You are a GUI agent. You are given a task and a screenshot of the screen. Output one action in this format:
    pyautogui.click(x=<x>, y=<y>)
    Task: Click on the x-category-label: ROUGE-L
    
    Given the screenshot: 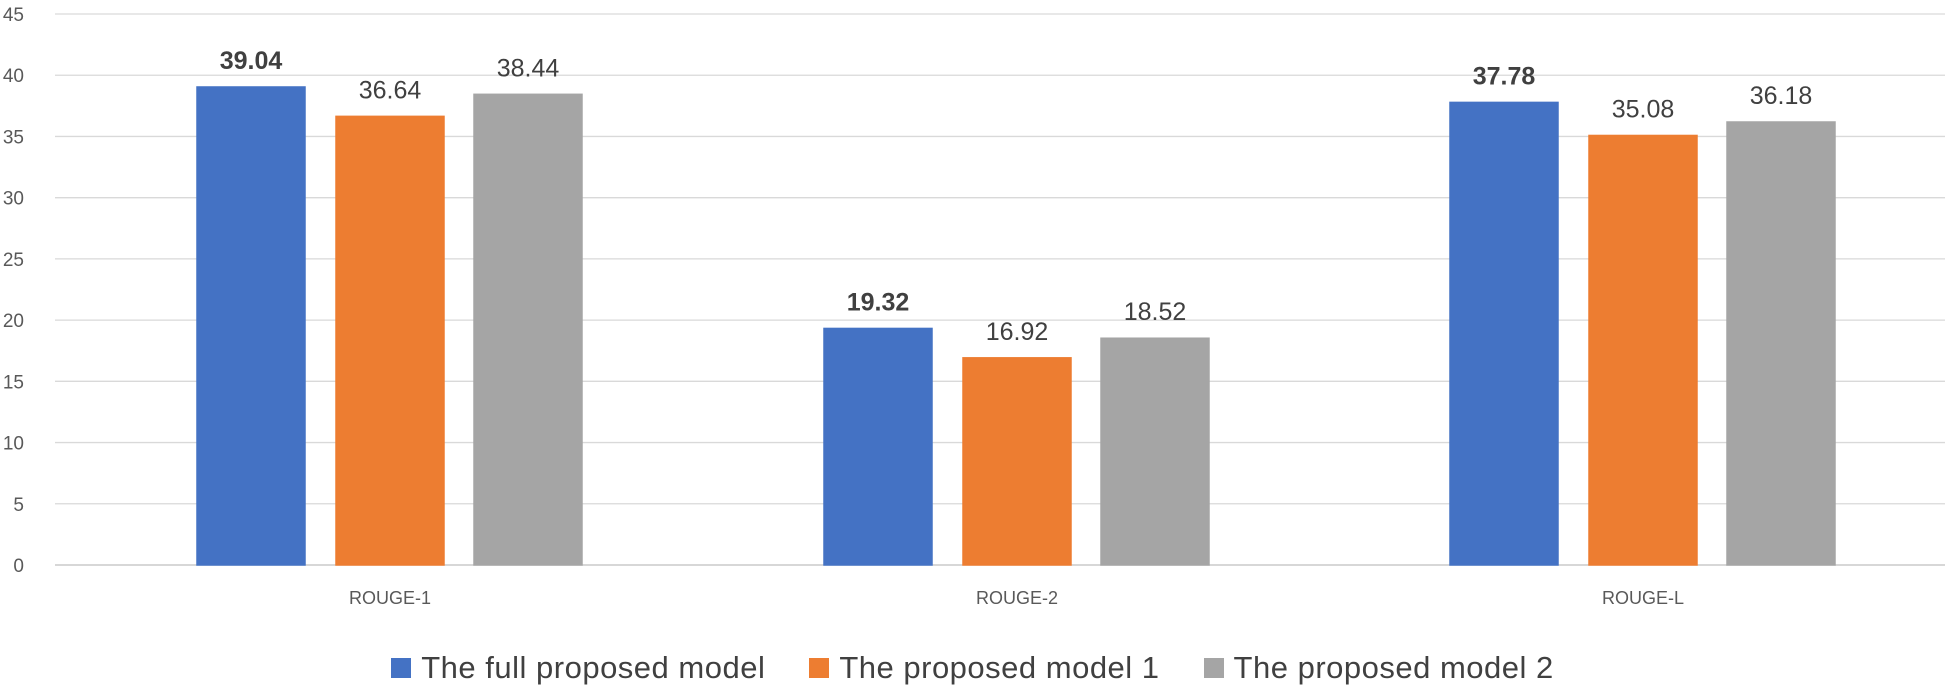 What is the action you would take?
    pyautogui.click(x=1643, y=598)
    